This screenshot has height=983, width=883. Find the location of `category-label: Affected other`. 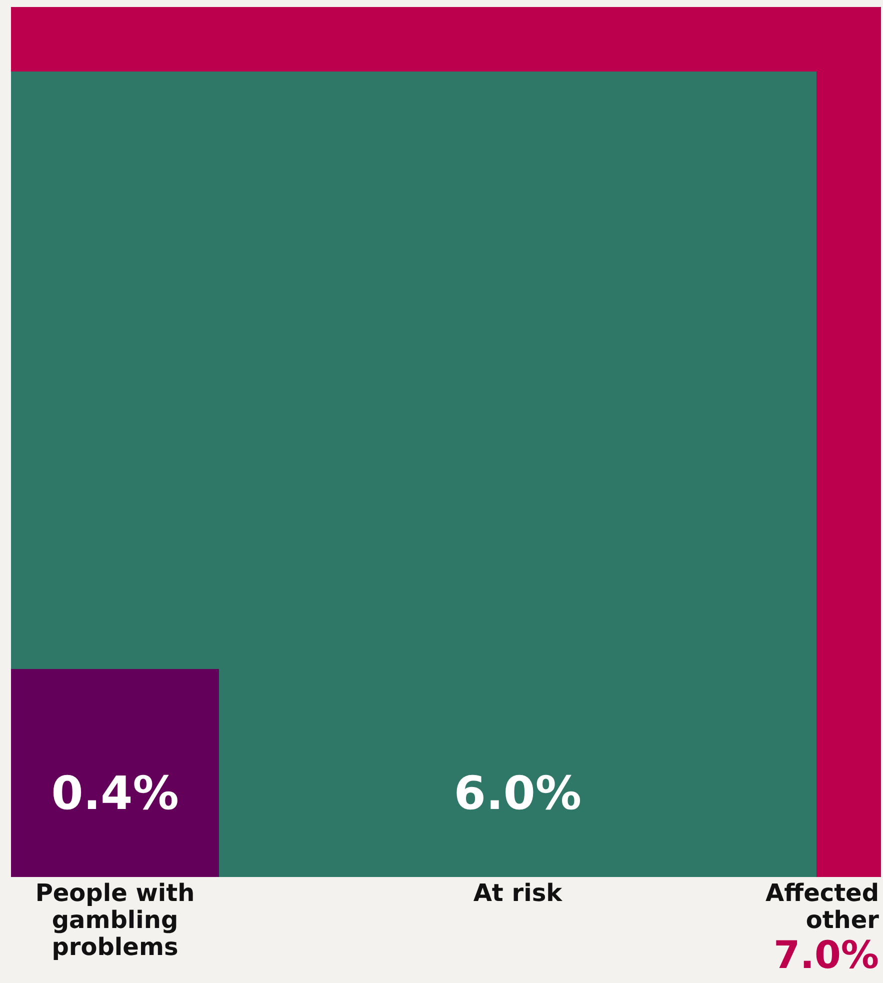

category-label: Affected other is located at coordinates (823, 906).